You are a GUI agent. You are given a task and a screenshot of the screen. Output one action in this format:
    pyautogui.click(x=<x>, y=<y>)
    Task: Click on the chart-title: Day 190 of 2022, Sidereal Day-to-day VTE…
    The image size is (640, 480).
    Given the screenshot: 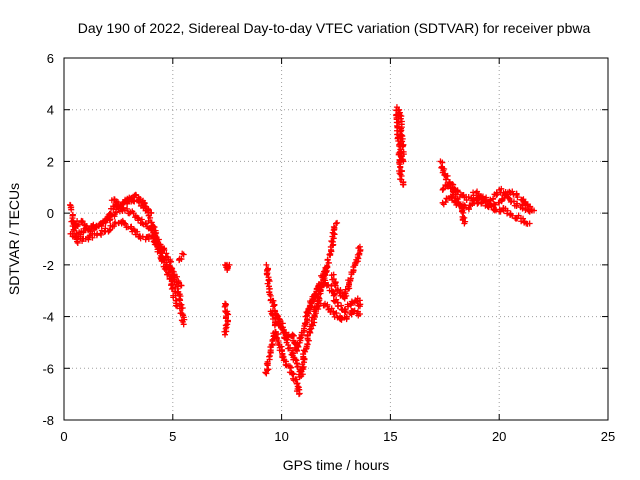 What is the action you would take?
    pyautogui.click(x=334, y=28)
    